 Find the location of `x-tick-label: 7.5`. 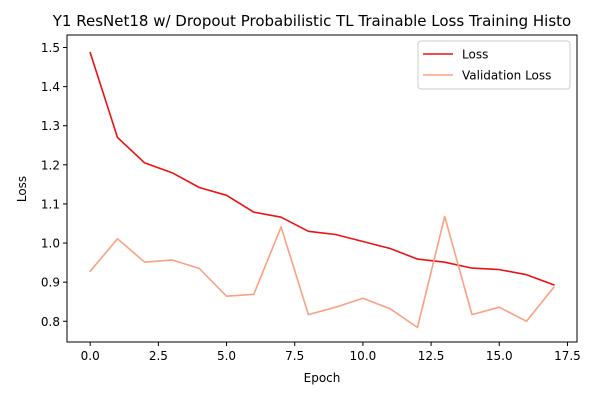

x-tick-label: 7.5 is located at coordinates (294, 356).